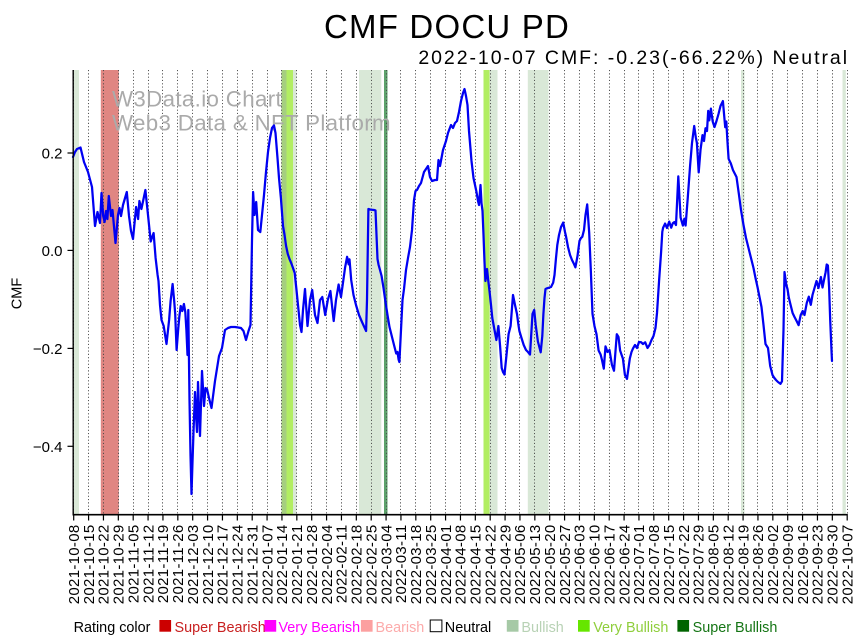 The height and width of the screenshot is (641, 864). I want to click on svg-text: 2022-05-27, so click(565, 565).